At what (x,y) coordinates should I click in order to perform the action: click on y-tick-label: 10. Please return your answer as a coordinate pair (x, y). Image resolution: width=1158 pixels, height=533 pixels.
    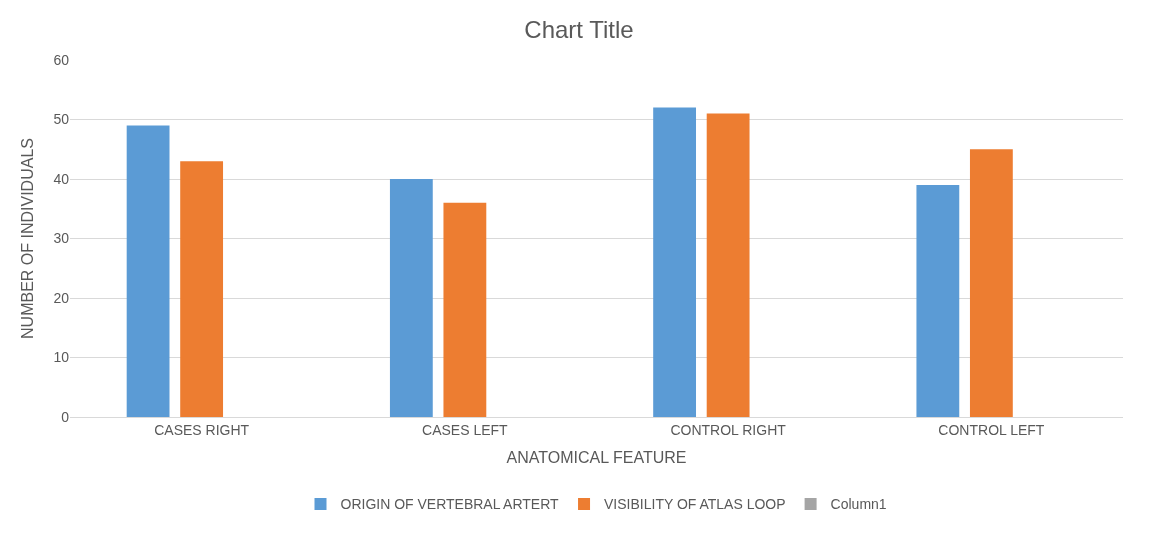
    Looking at the image, I should click on (61, 357).